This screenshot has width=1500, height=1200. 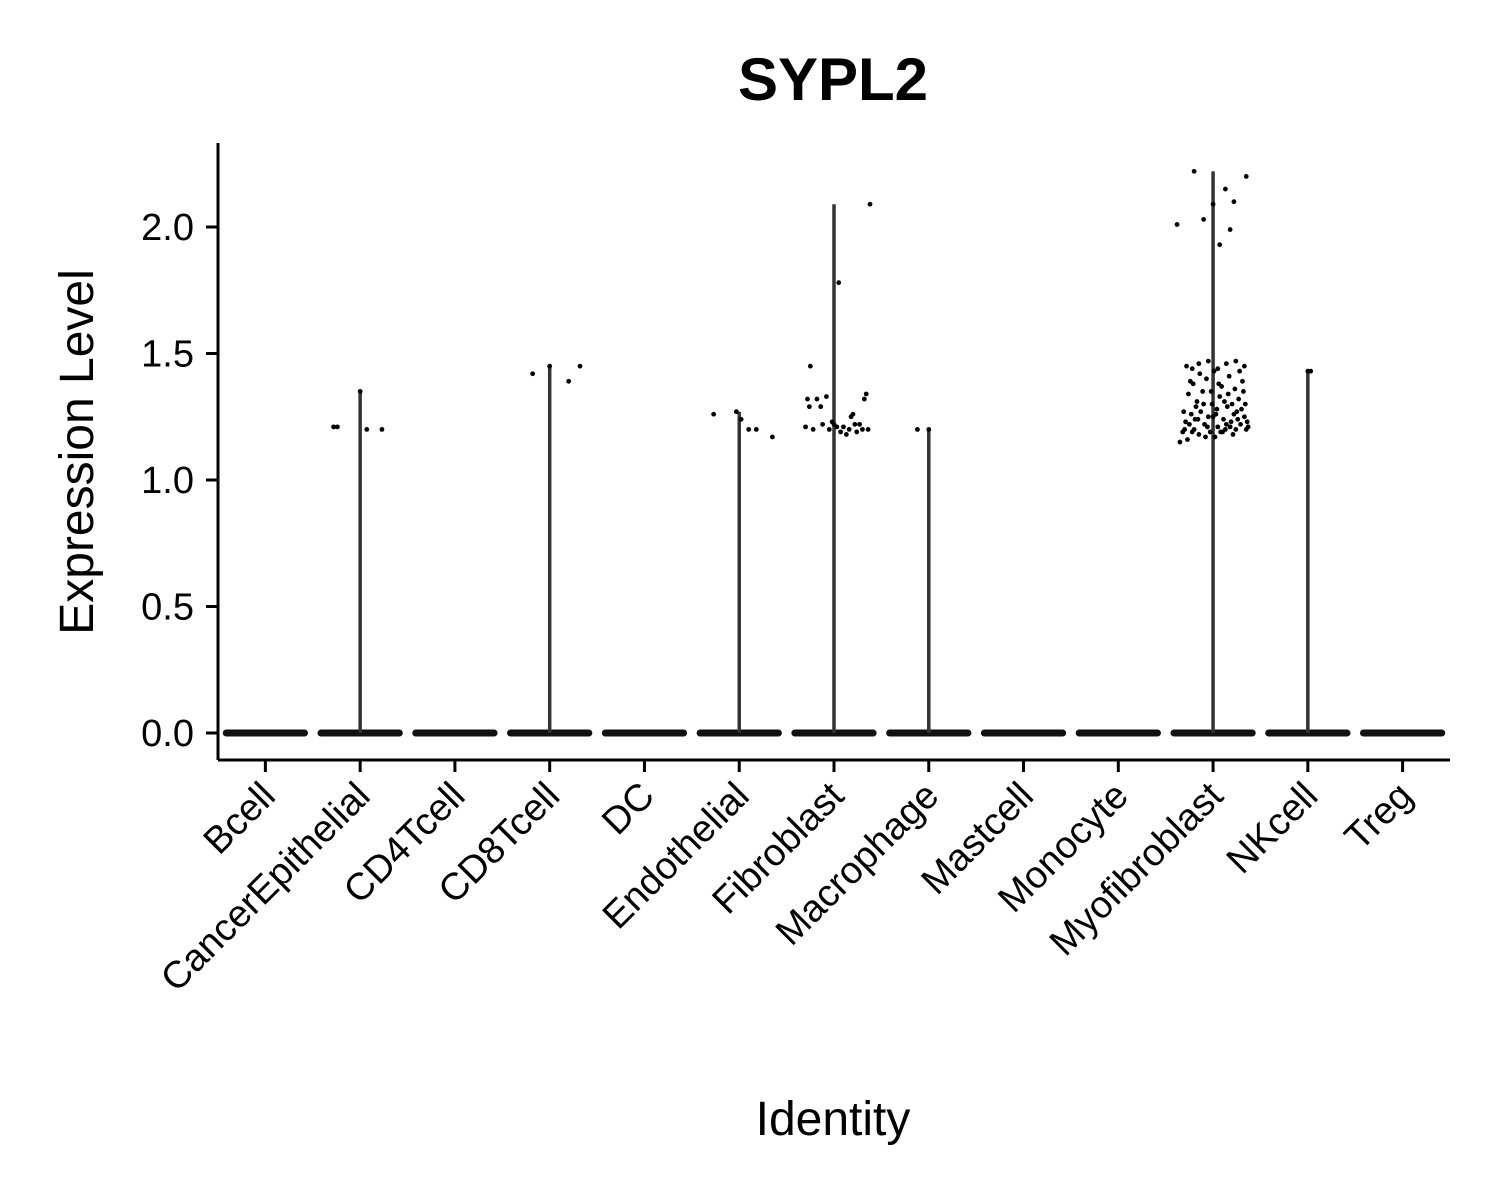 I want to click on x-axis-title: Identity, so click(x=833, y=1119).